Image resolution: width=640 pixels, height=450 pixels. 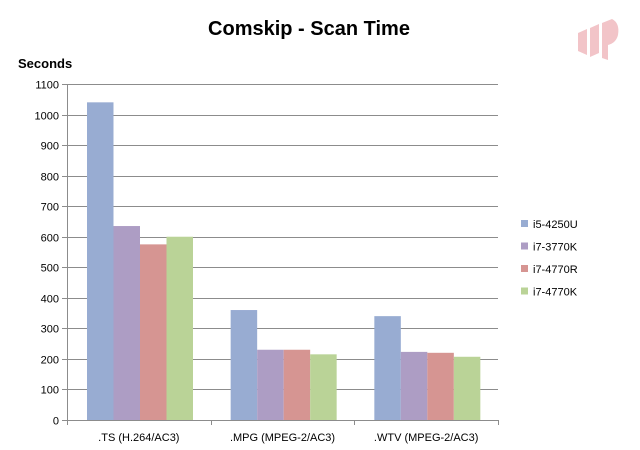 What do you see at coordinates (309, 29) in the screenshot?
I see `chart-title: Comskip - Scan Time` at bounding box center [309, 29].